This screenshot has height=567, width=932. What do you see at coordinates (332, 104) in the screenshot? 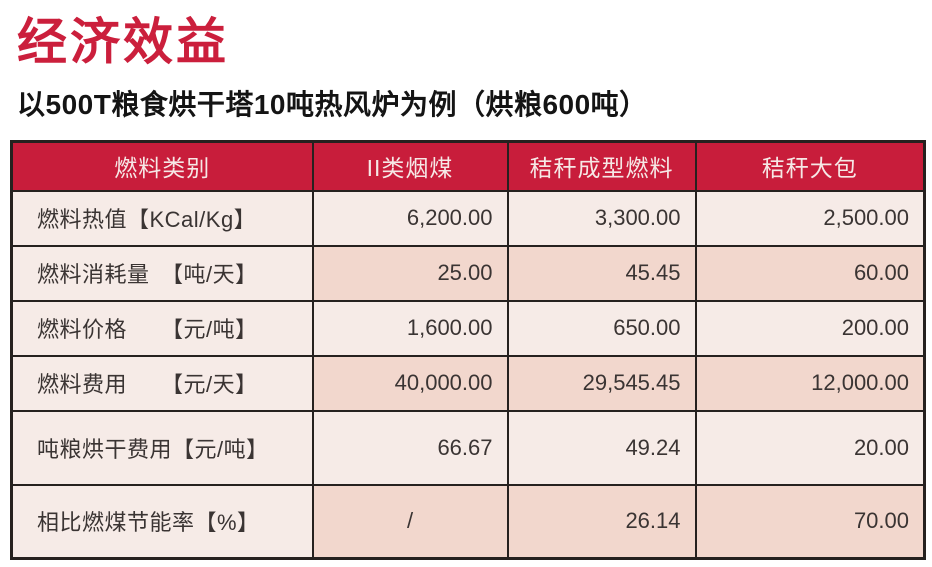
I see `page-subtitle: 以500T粮食烘干塔10吨热风炉为例（烘粮600吨）` at bounding box center [332, 104].